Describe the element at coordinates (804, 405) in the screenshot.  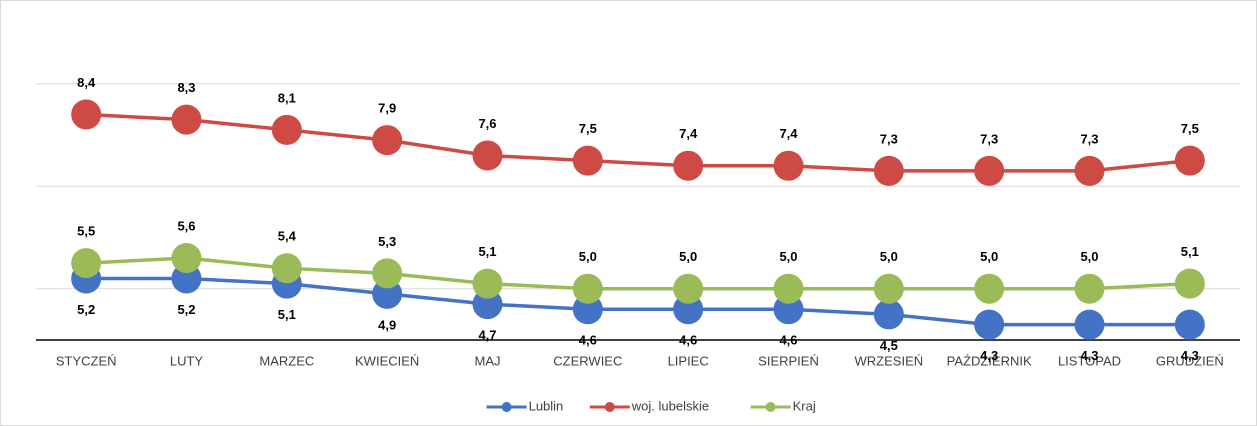
I see `legend-label: Kraj` at that location.